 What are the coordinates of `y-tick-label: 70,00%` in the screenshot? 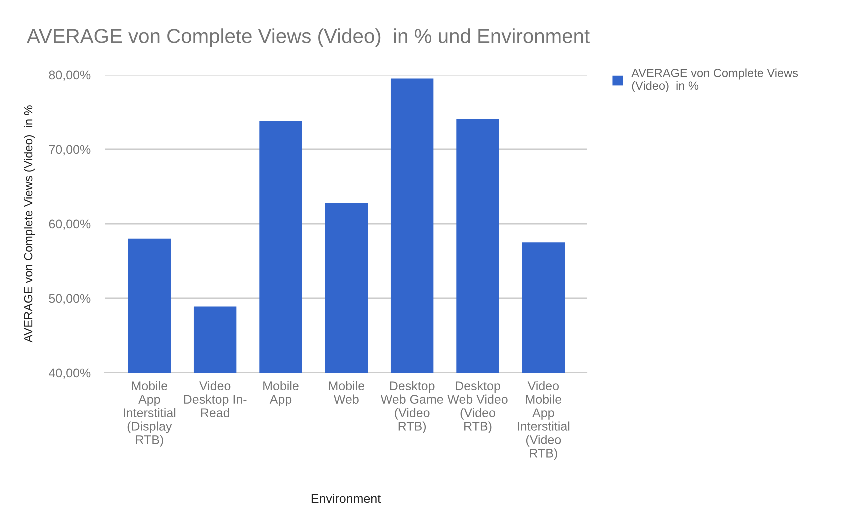 It's located at (70, 150).